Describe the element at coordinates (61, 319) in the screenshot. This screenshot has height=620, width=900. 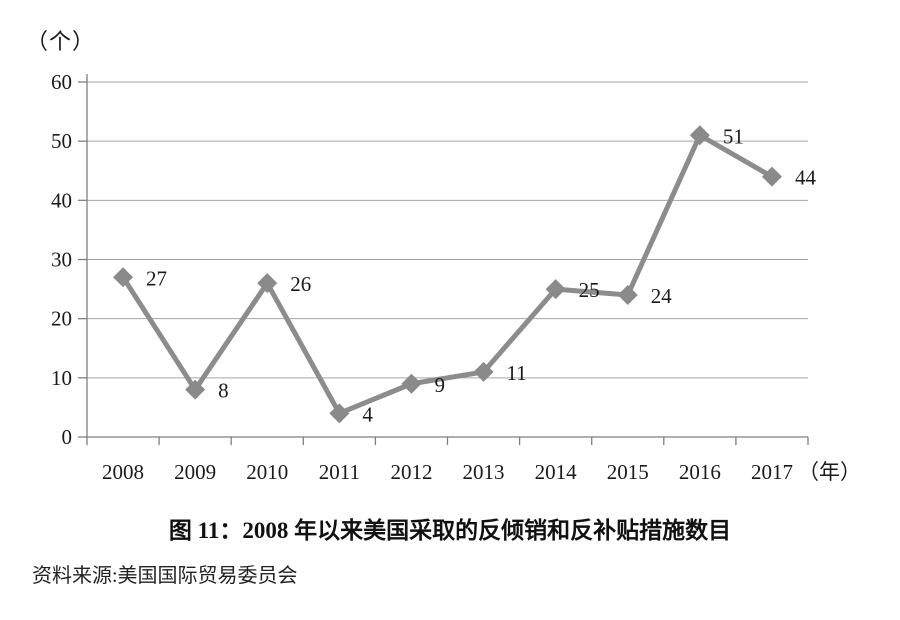
I see `y-tick-label: 20` at that location.